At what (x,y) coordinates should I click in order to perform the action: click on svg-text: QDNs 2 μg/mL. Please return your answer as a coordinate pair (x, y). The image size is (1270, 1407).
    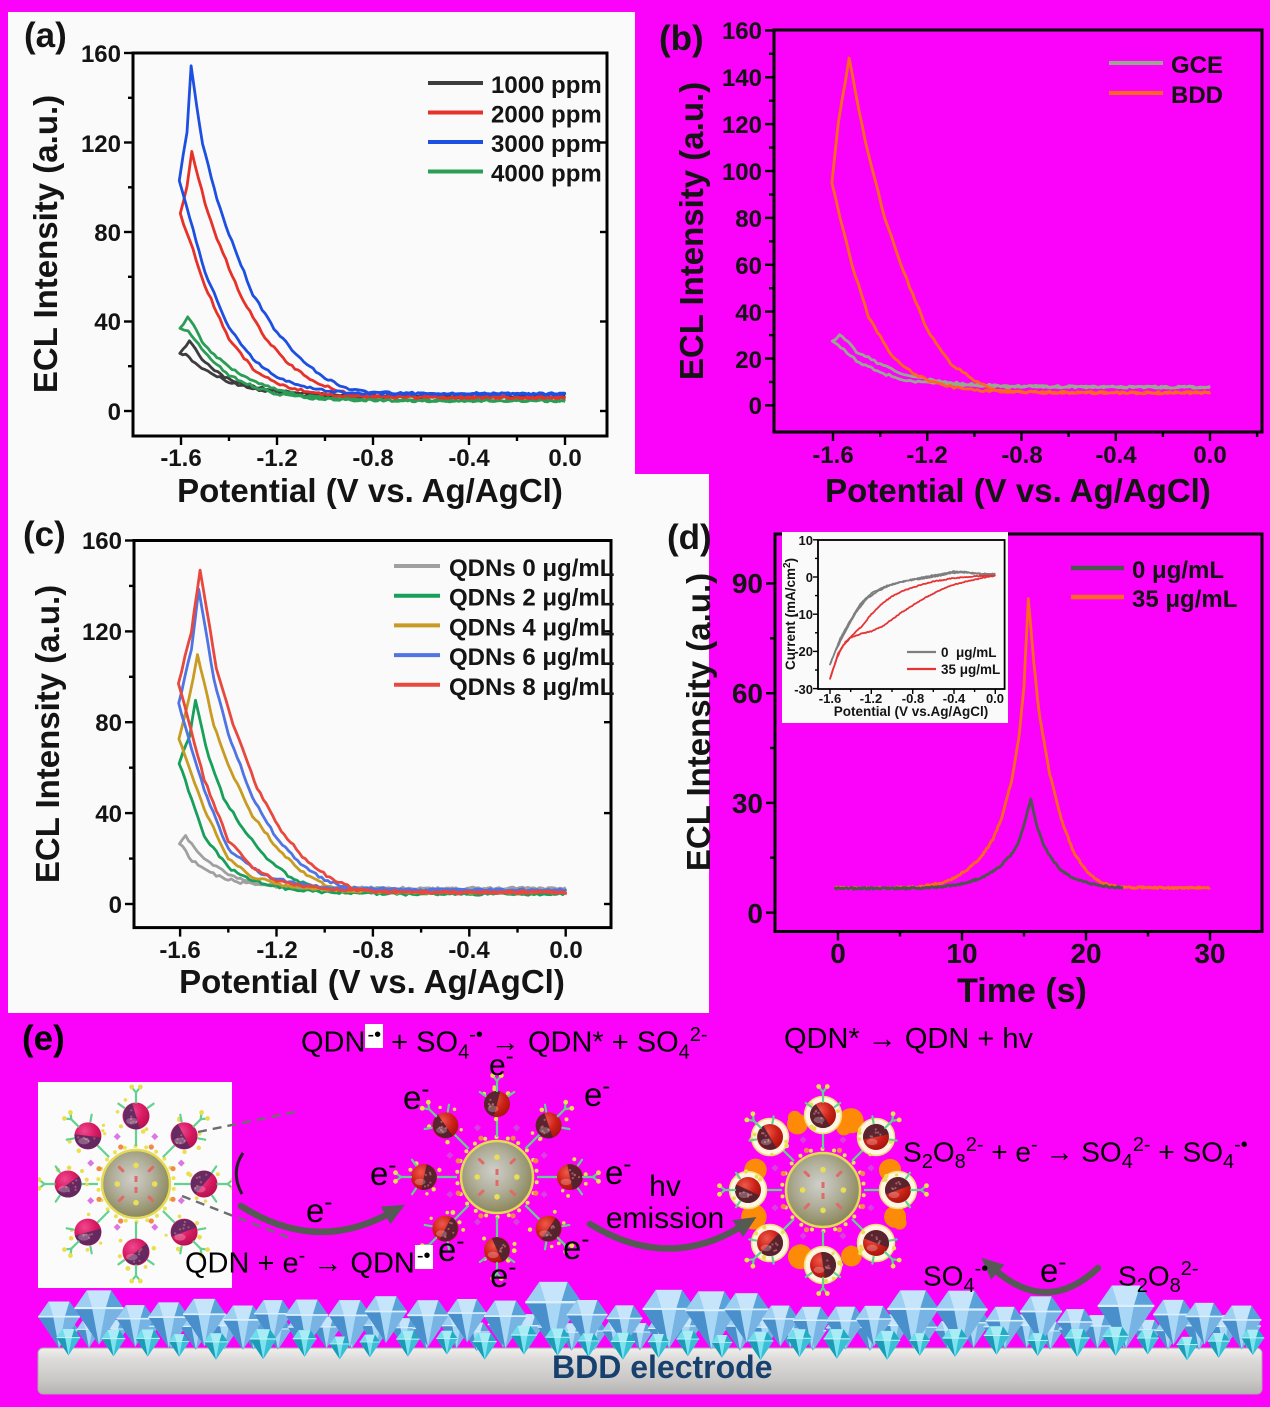
    Looking at the image, I should click on (531, 598).